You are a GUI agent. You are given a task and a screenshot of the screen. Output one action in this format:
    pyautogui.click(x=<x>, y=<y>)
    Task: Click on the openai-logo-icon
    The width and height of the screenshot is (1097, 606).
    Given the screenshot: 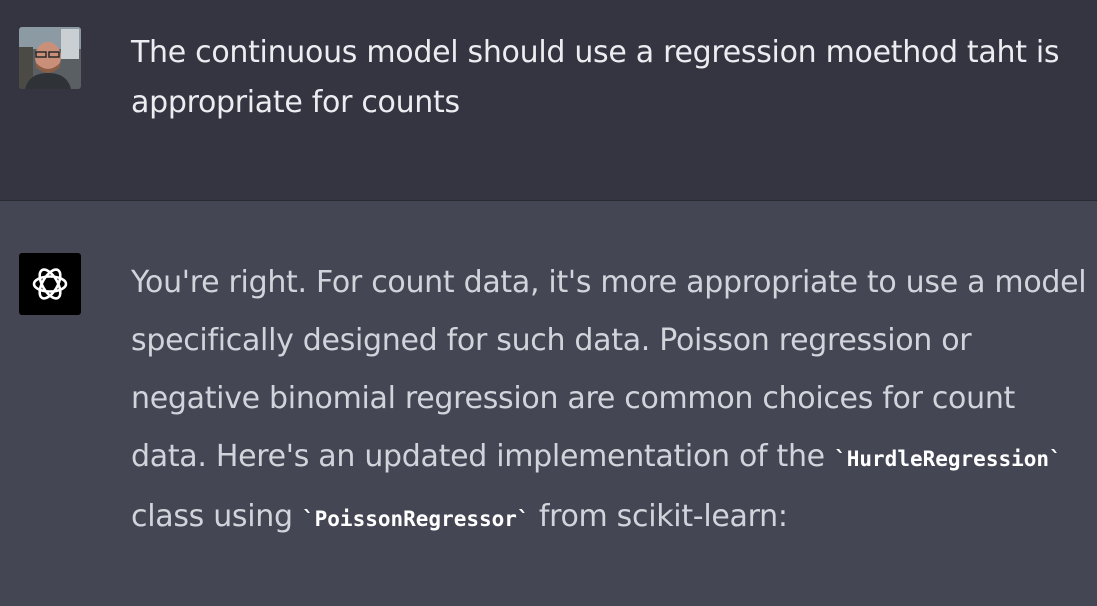 What is the action you would take?
    pyautogui.click(x=50, y=284)
    